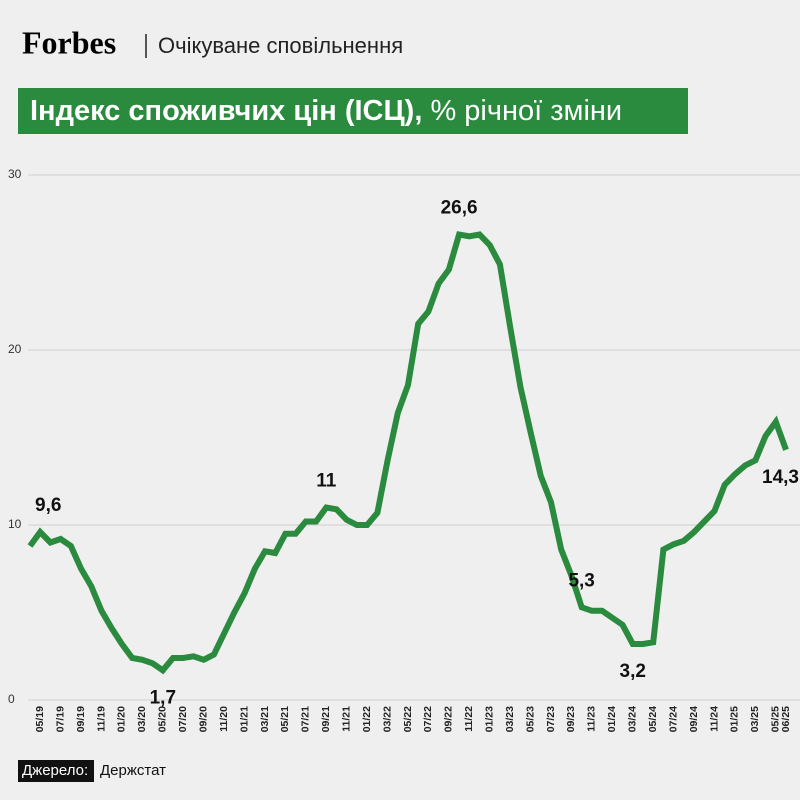 This screenshot has width=800, height=800. I want to click on x-tick-label: 01/22, so click(367, 719).